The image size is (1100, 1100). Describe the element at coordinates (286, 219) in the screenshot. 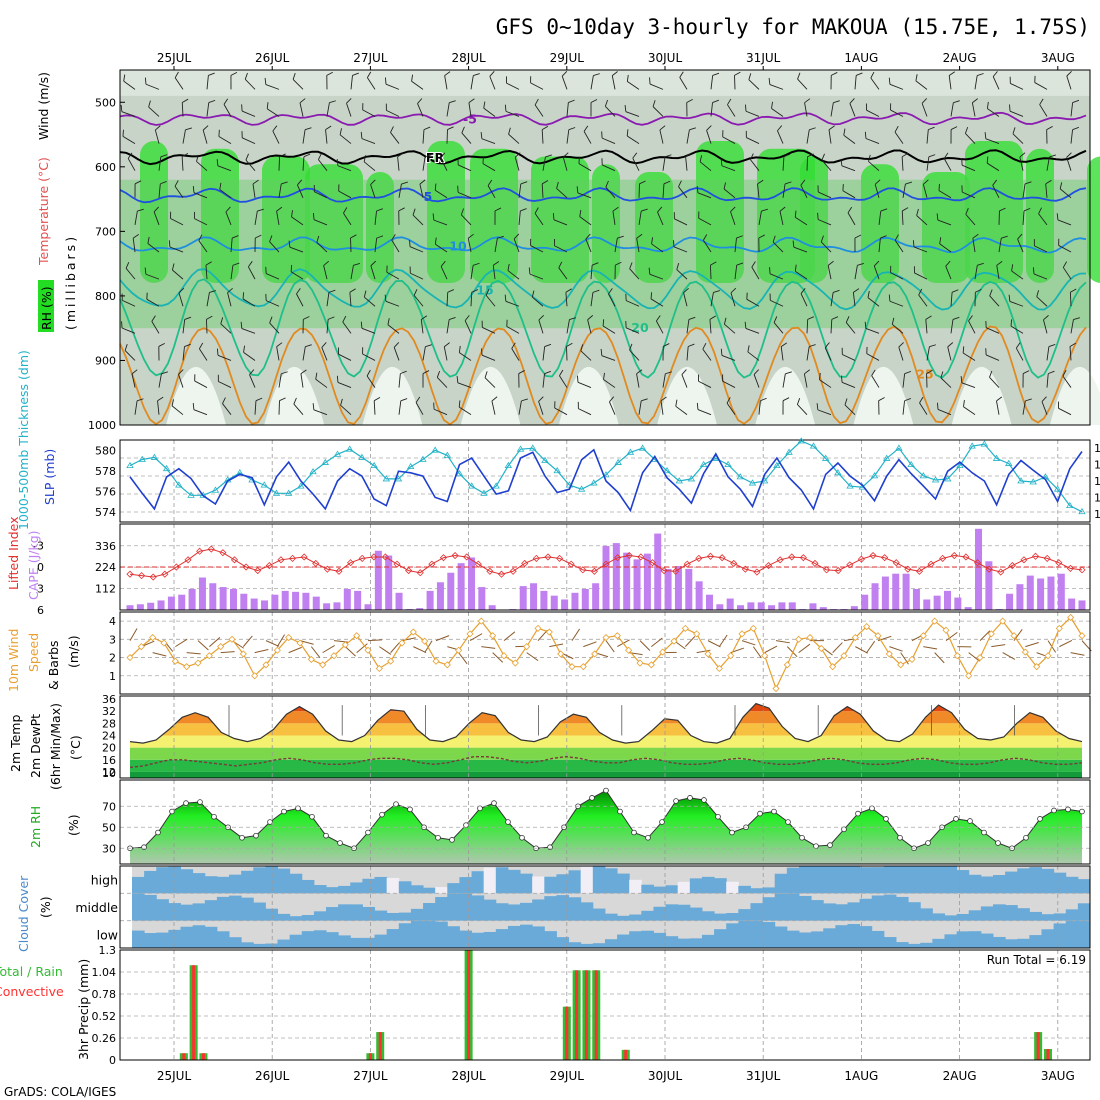

I see `rh-moist-blob` at that location.